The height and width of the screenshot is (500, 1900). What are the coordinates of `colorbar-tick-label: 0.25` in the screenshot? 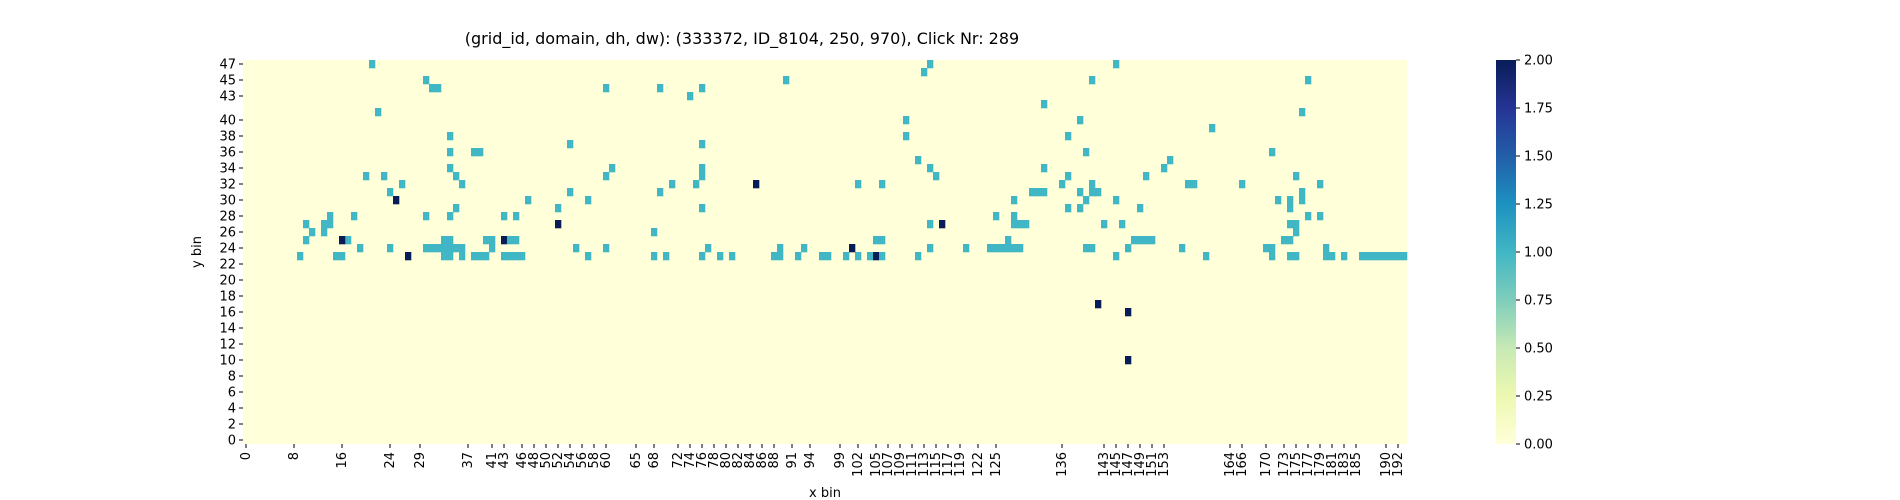 It's located at (1538, 397).